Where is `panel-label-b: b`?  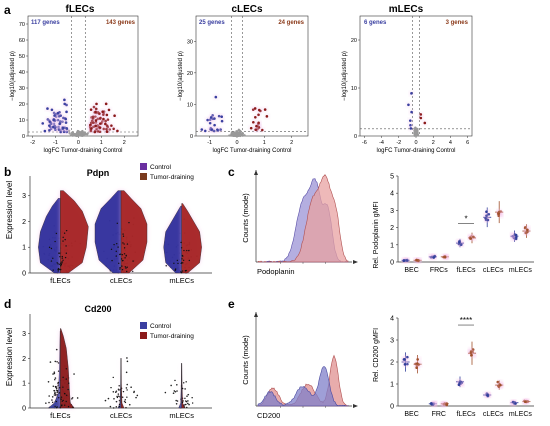 panel-label-b: b is located at coordinates (7, 172).